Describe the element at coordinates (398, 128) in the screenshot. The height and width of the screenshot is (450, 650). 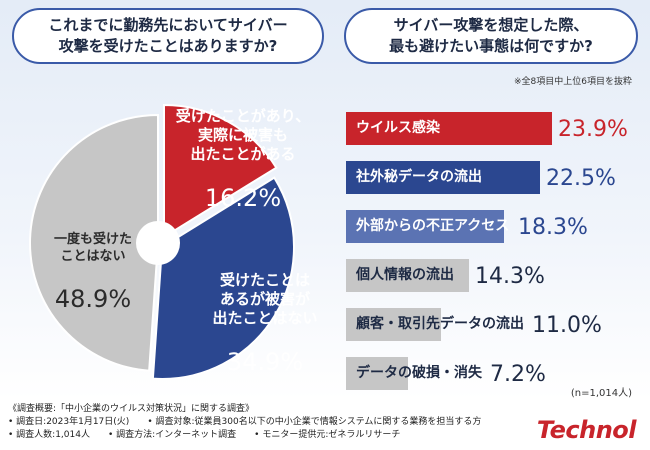
I see `bar-label: ウイルス感染` at that location.